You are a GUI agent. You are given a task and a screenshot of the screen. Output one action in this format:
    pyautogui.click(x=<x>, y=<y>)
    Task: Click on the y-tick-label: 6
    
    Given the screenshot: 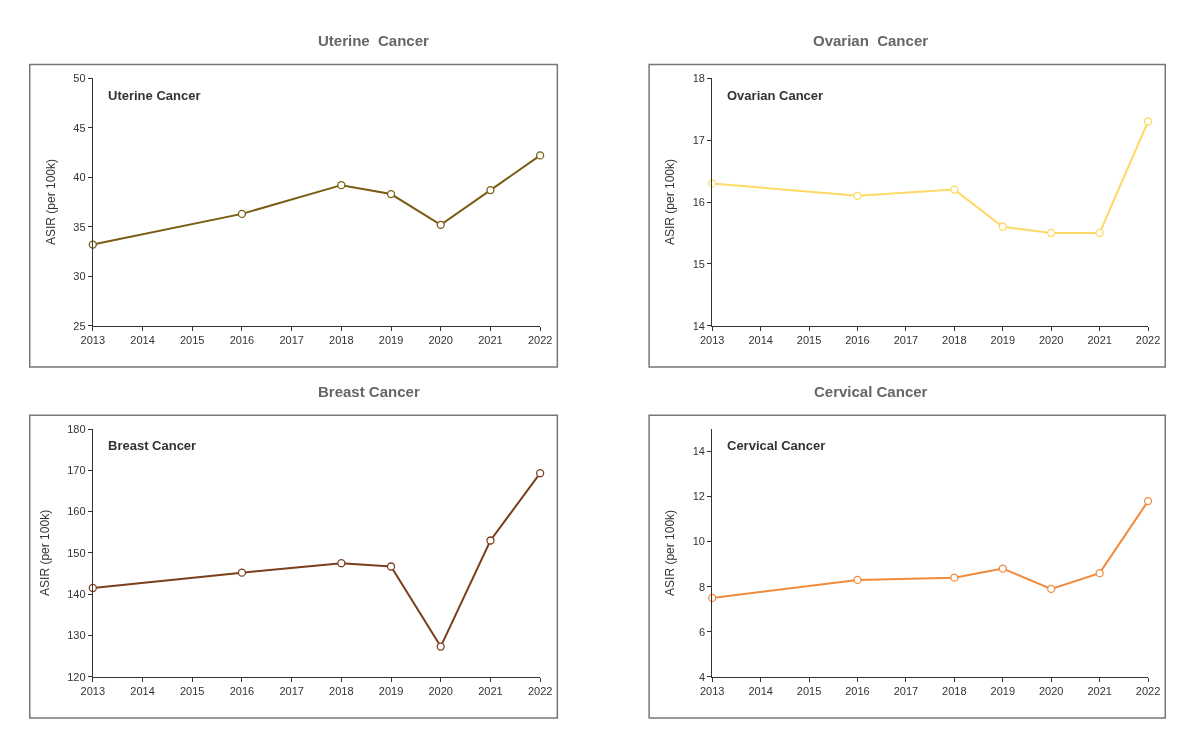 What is the action you would take?
    pyautogui.click(x=701, y=631)
    